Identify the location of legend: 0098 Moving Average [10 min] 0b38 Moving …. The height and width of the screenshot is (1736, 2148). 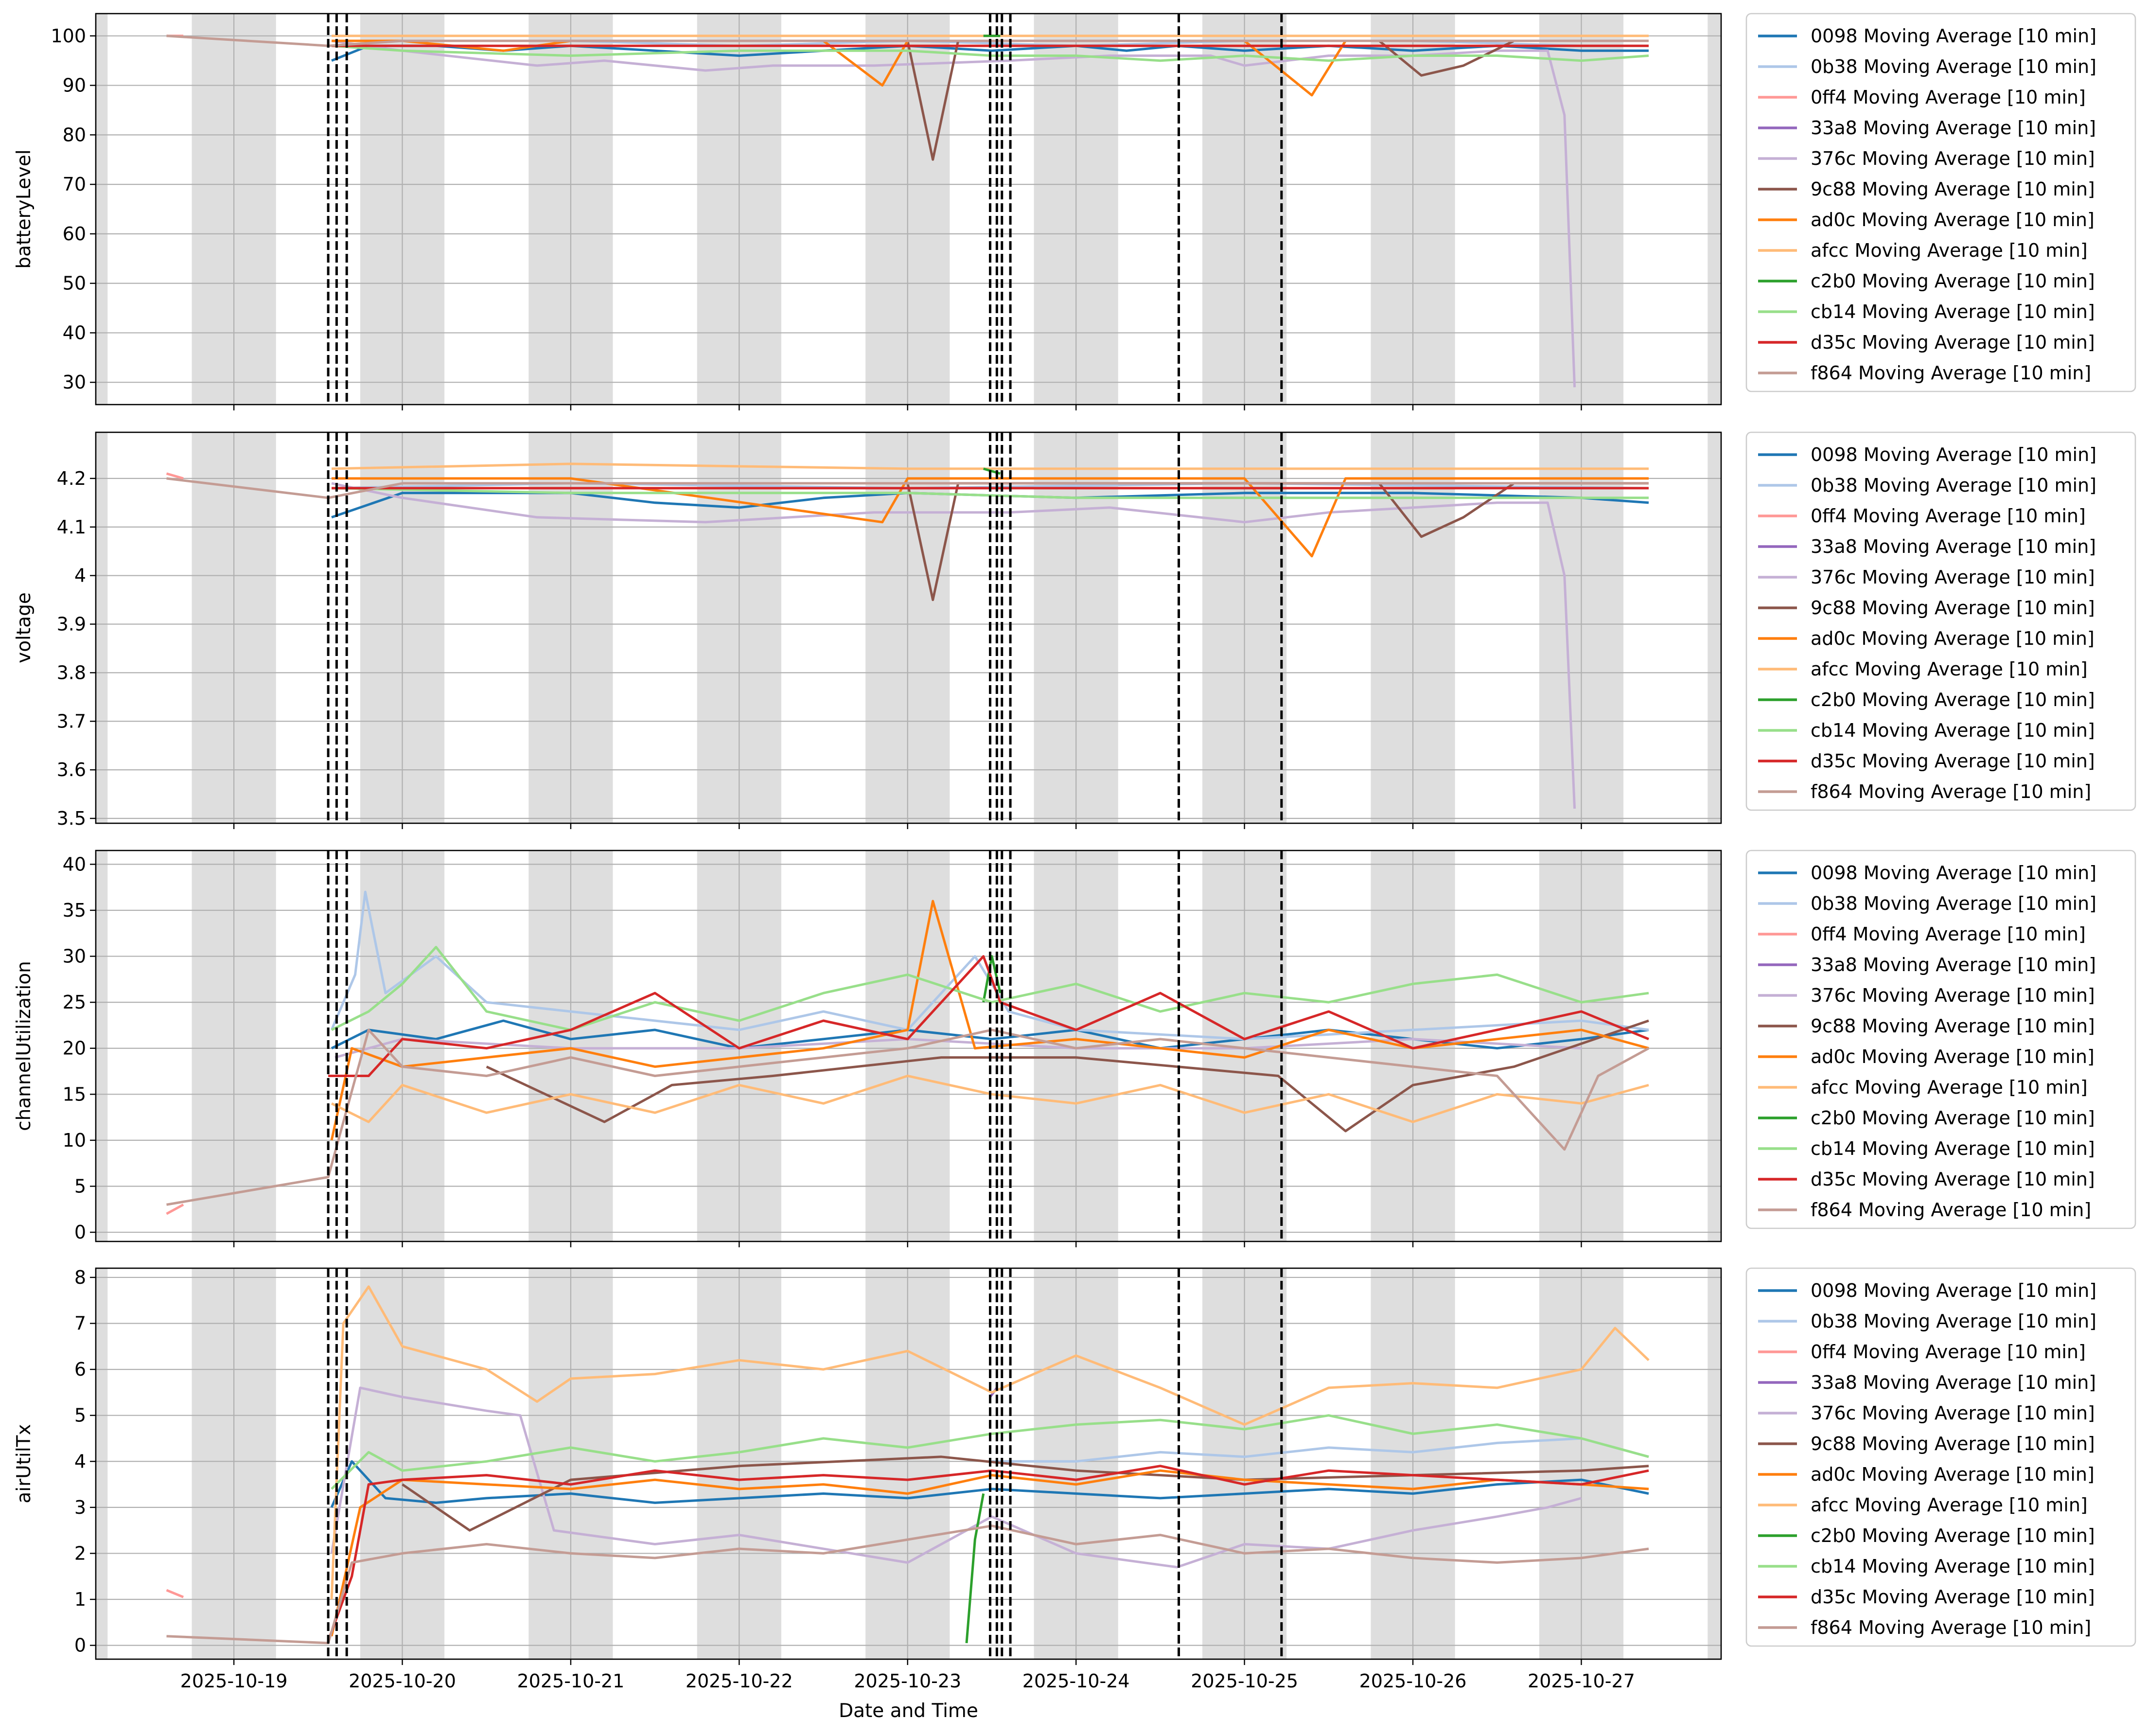
(1940, 203).